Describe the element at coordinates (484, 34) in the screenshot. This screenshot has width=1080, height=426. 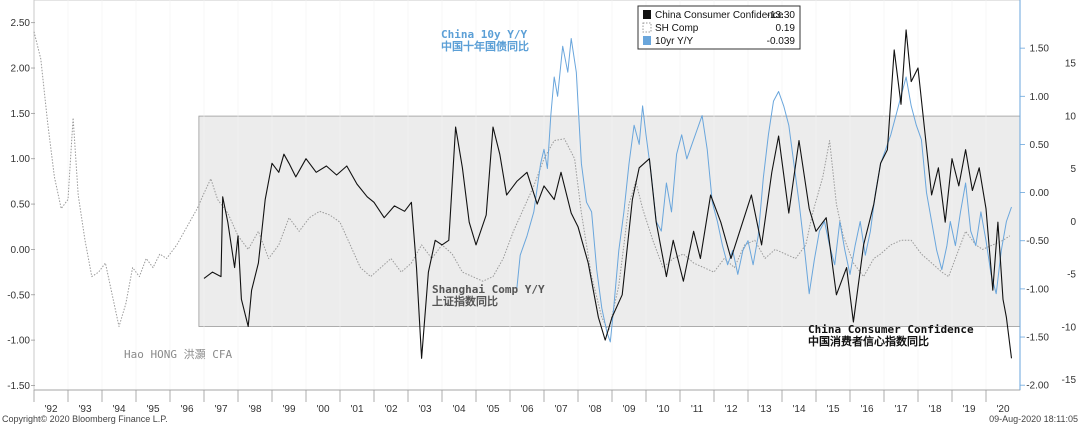
I see `annotation-cn10y-en: China 10y Y/Y` at that location.